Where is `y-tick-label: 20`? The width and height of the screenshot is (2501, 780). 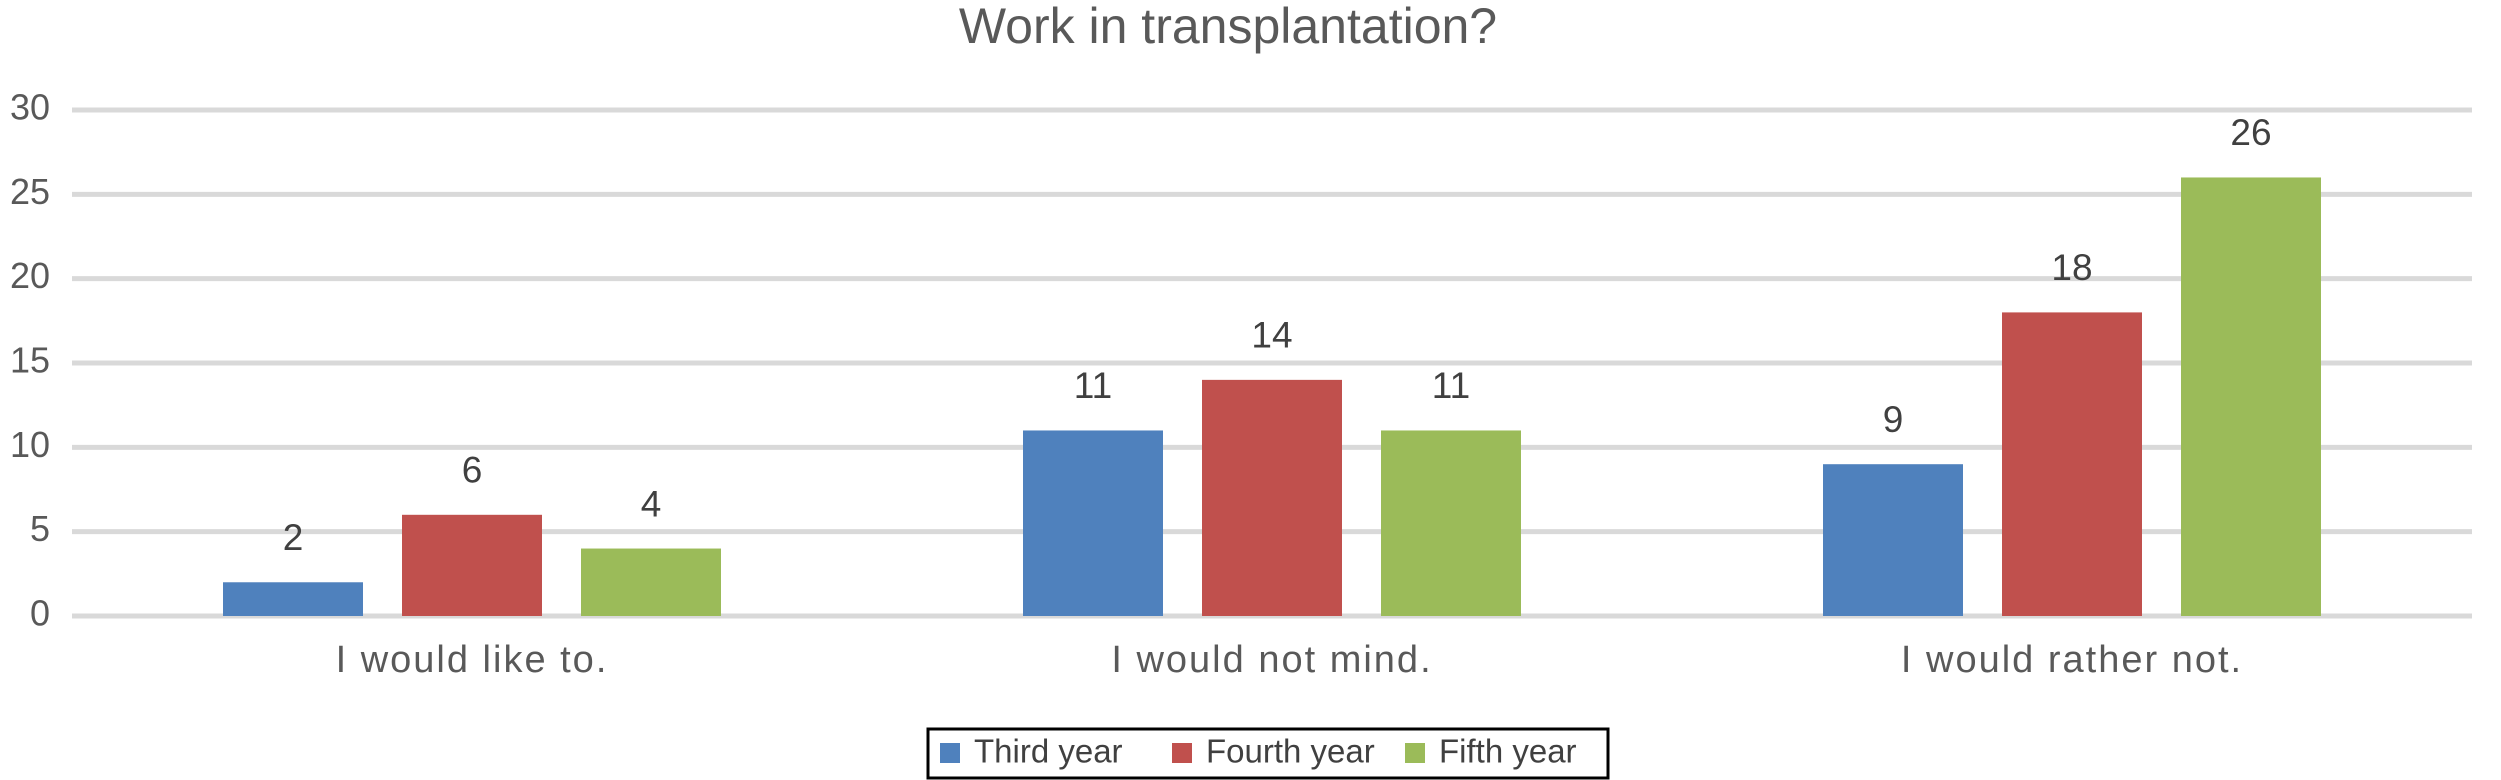 y-tick-label: 20 is located at coordinates (30, 275).